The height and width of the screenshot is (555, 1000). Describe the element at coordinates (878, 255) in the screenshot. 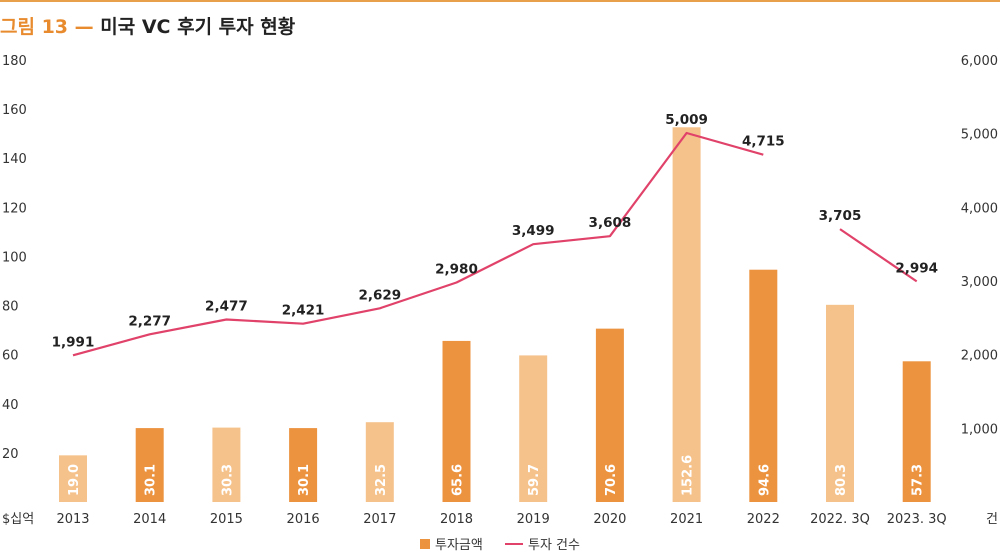

I see `line-series-segment` at that location.